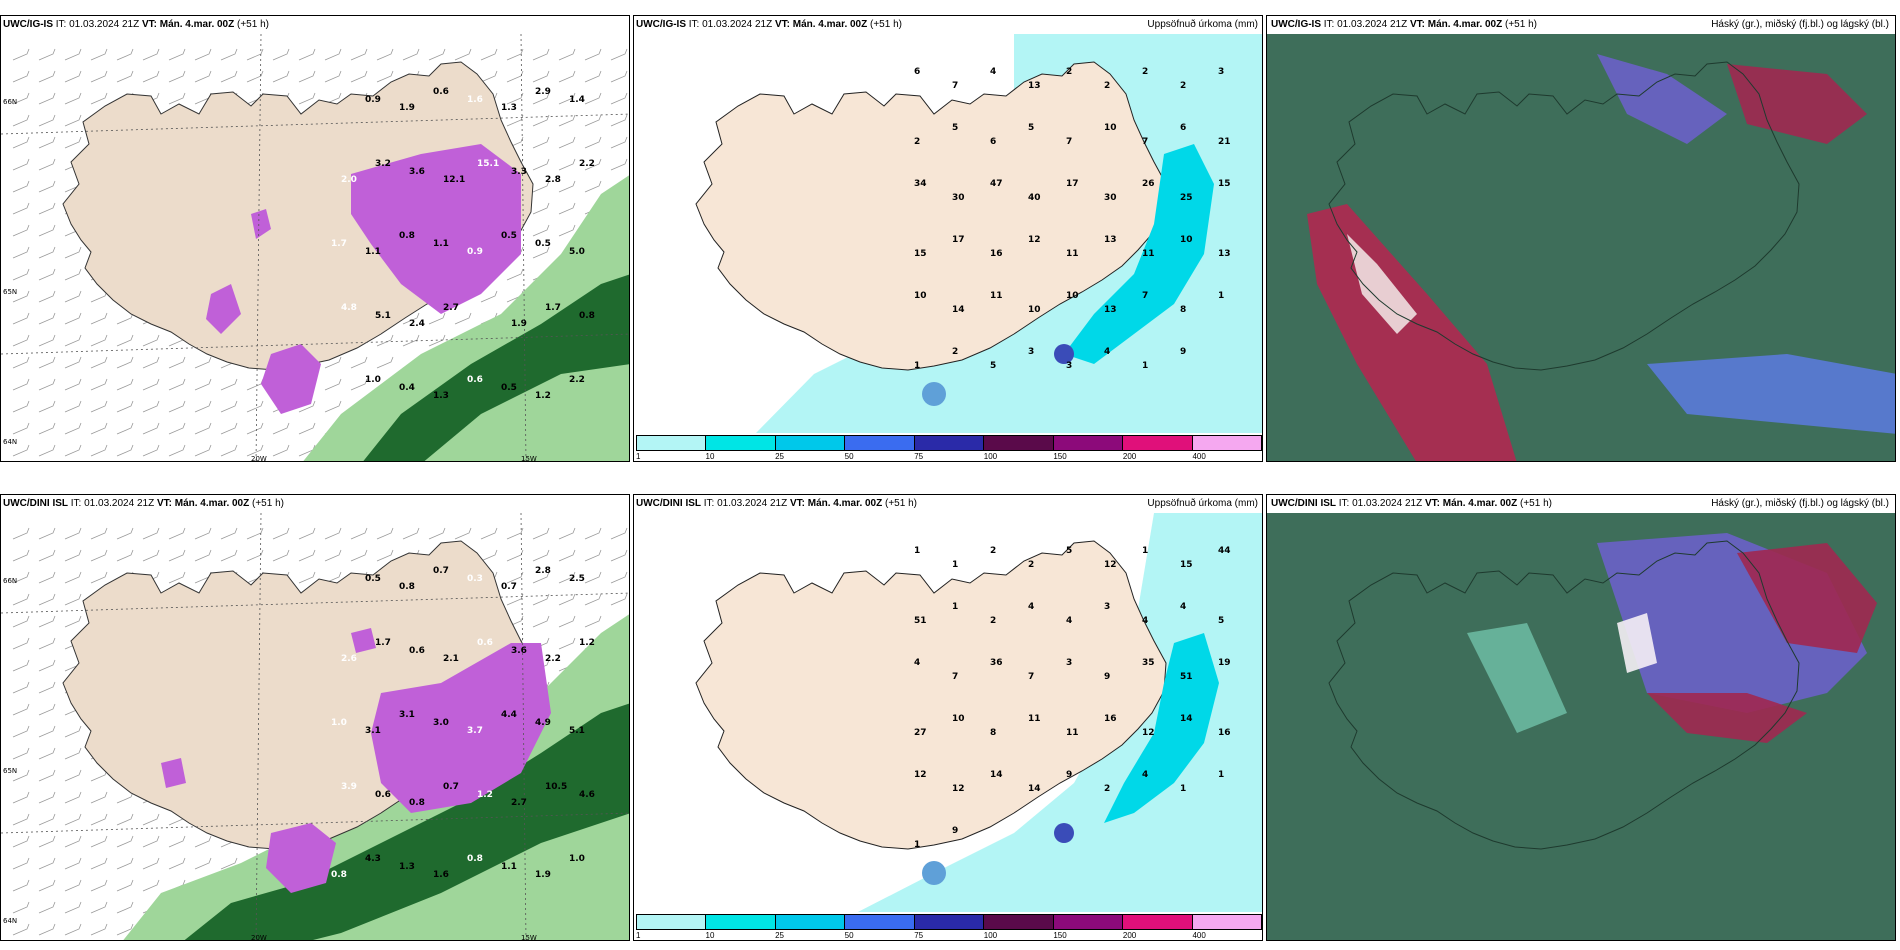 Image resolution: width=1900 pixels, height=950 pixels. What do you see at coordinates (349, 180) in the screenshot?
I see `precip-value-label: 2.0` at bounding box center [349, 180].